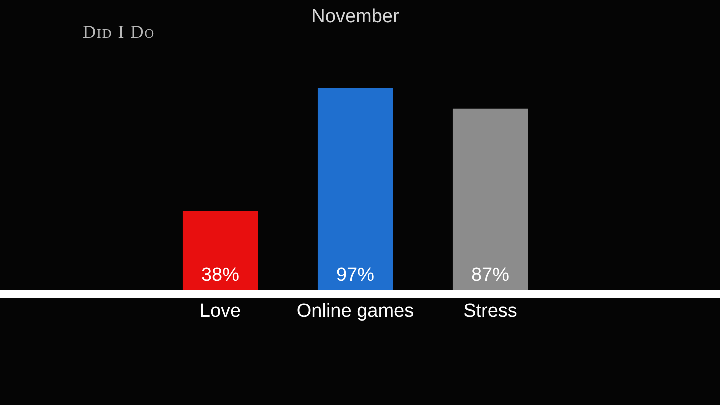 The width and height of the screenshot is (720, 405). What do you see at coordinates (221, 311) in the screenshot?
I see `x-tick-label: Love` at bounding box center [221, 311].